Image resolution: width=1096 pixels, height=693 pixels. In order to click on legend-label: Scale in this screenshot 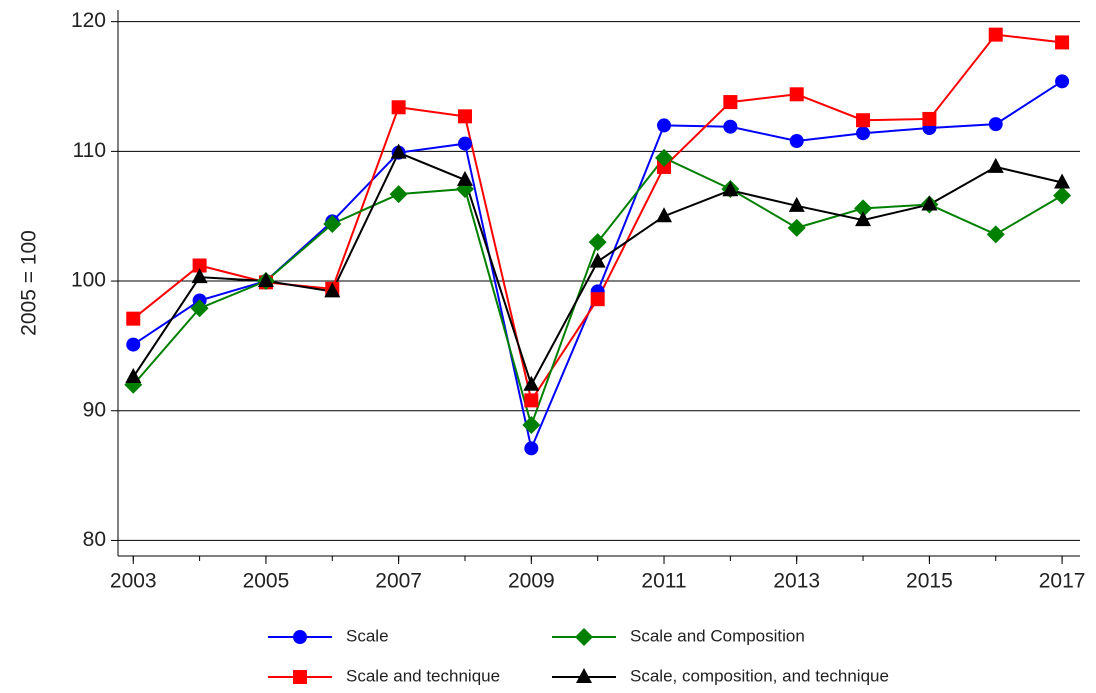, I will do `click(367, 635)`.